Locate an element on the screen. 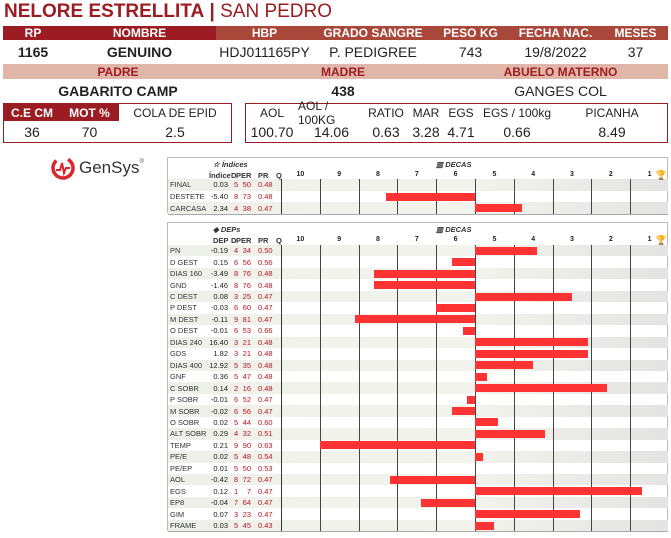 The height and width of the screenshot is (538, 671). deca-tick: 2 is located at coordinates (610, 239).